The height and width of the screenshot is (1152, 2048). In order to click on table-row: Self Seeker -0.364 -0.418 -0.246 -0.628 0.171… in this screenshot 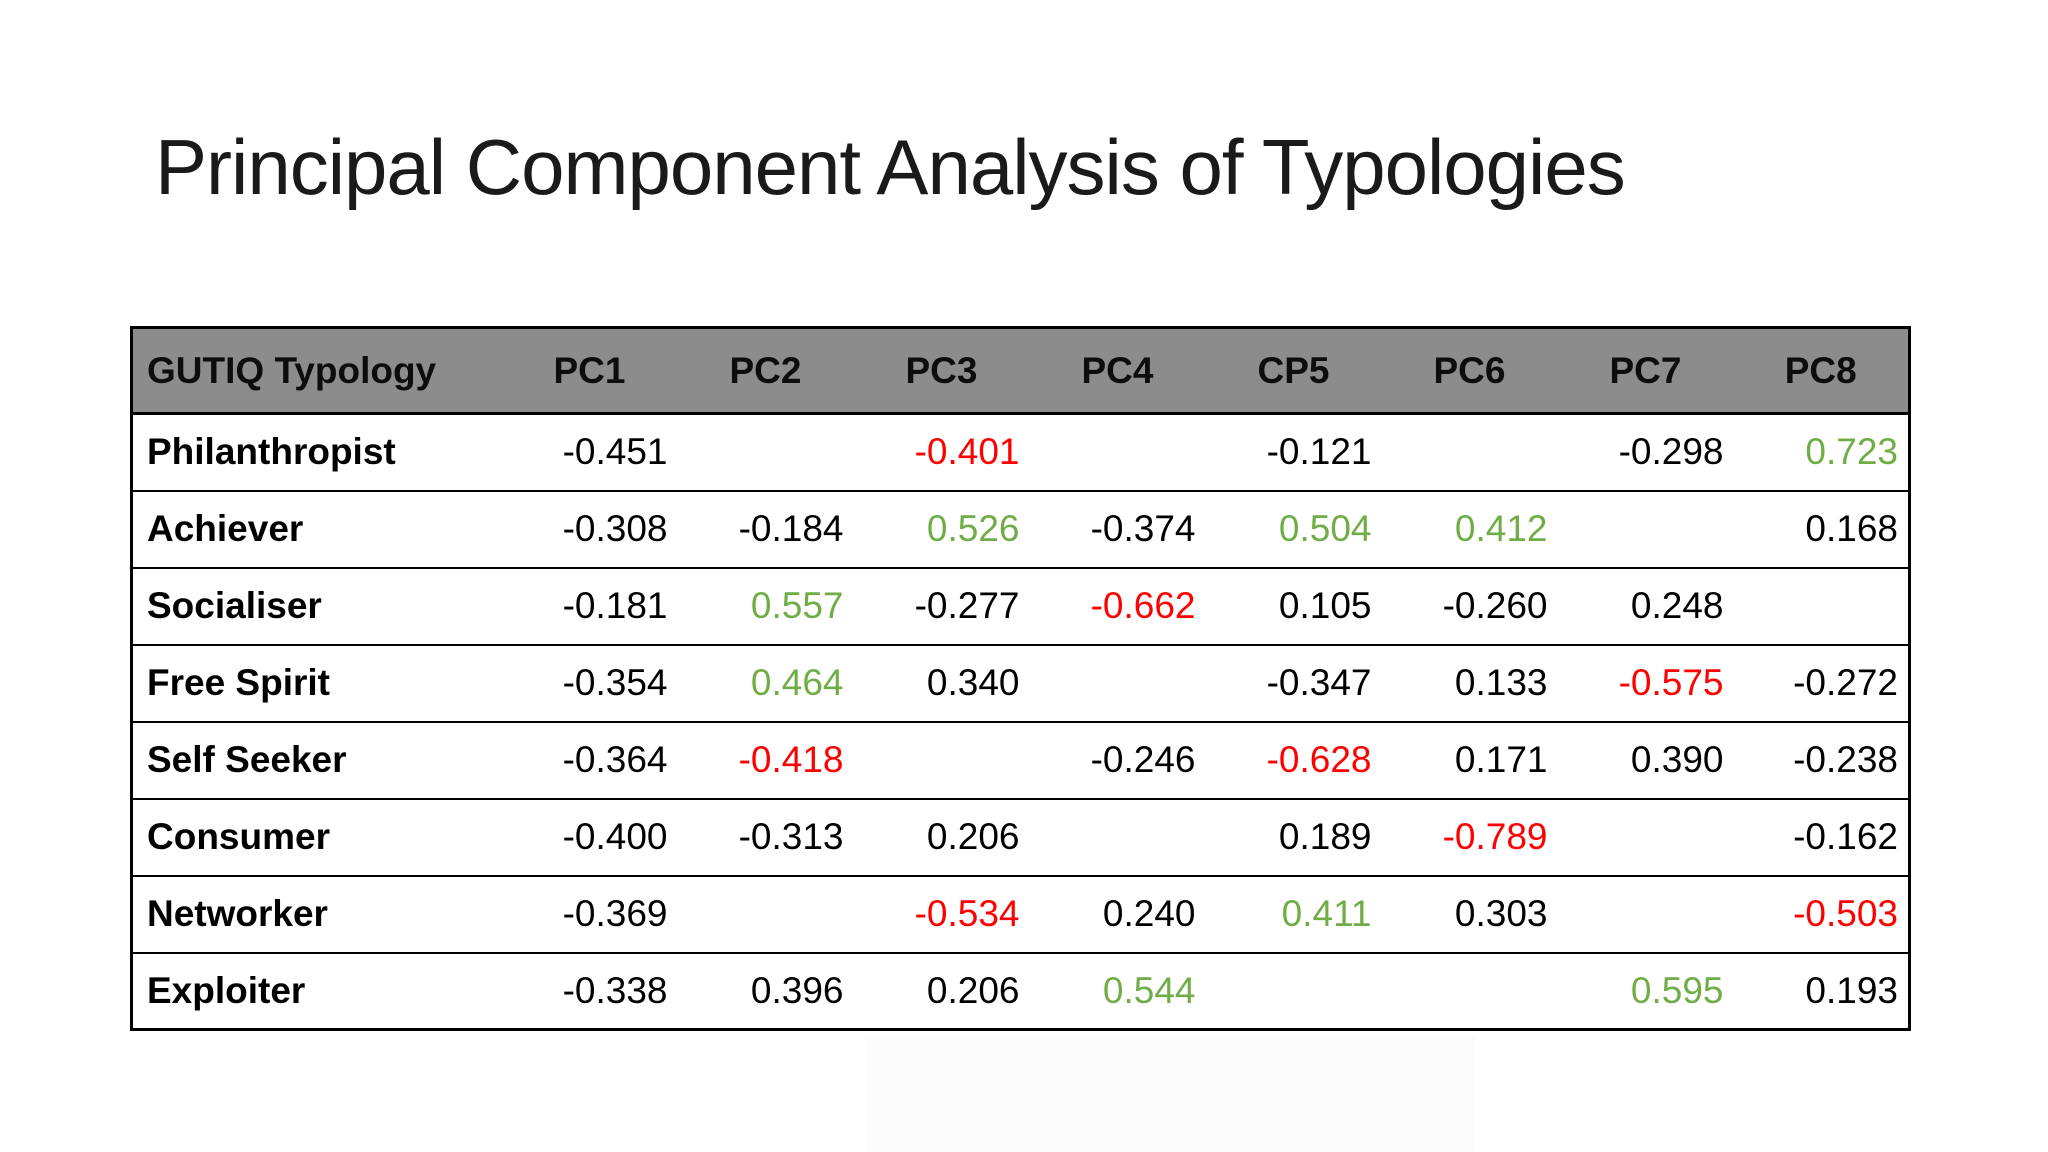, I will do `click(1020, 759)`.